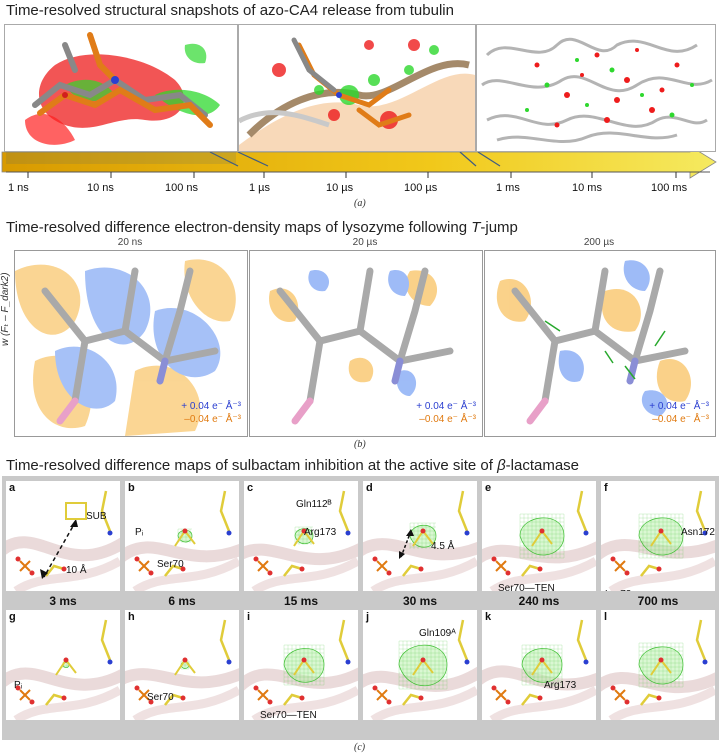  Describe the element at coordinates (18, 188) in the screenshot. I see `tick-1ns: 1 ns` at that location.